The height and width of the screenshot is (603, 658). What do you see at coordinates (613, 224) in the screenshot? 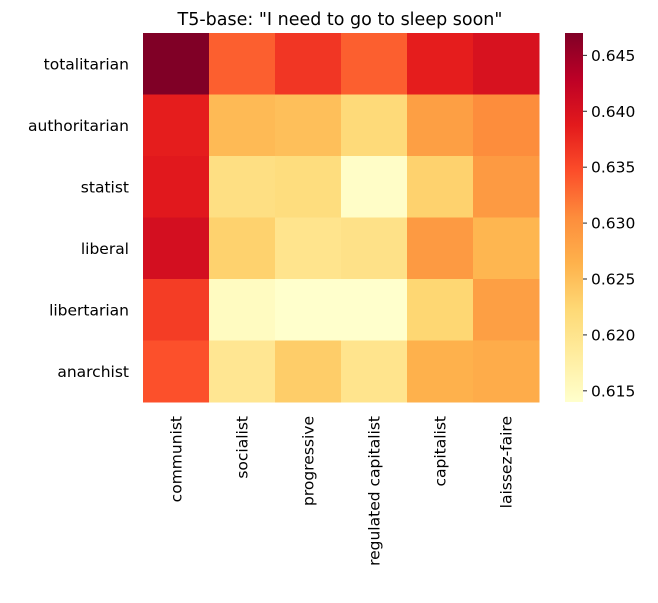
I see `colorbar-tick-label: 0.630` at bounding box center [613, 224].